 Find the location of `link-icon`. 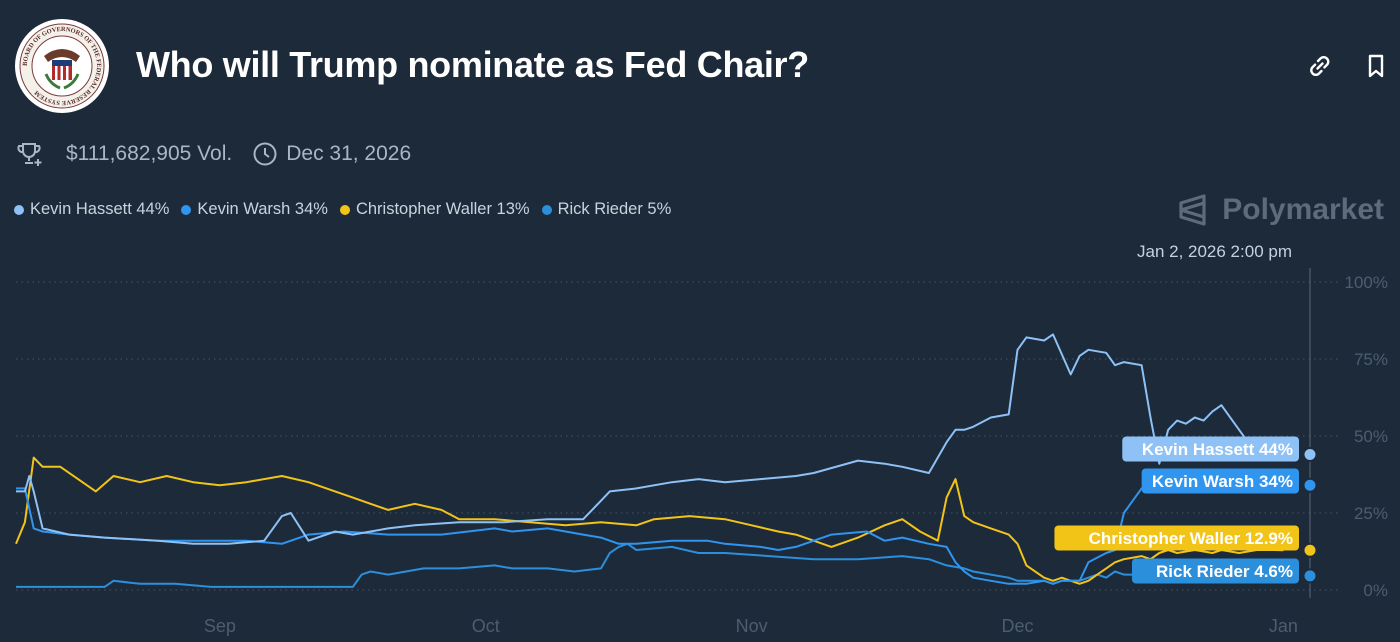

link-icon is located at coordinates (1320, 66).